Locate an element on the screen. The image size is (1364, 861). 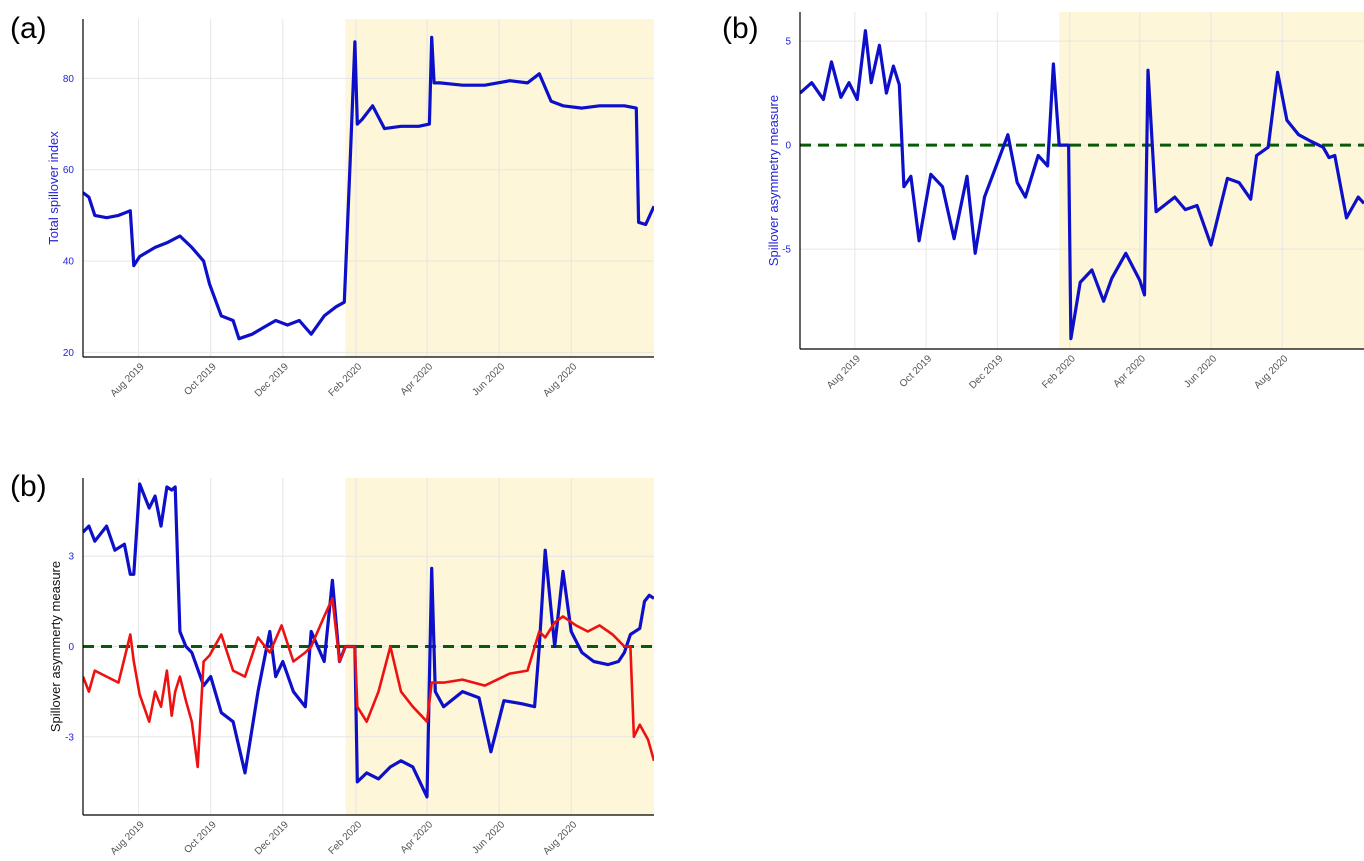
y-tick-label: -3 is located at coordinates (69, 737).